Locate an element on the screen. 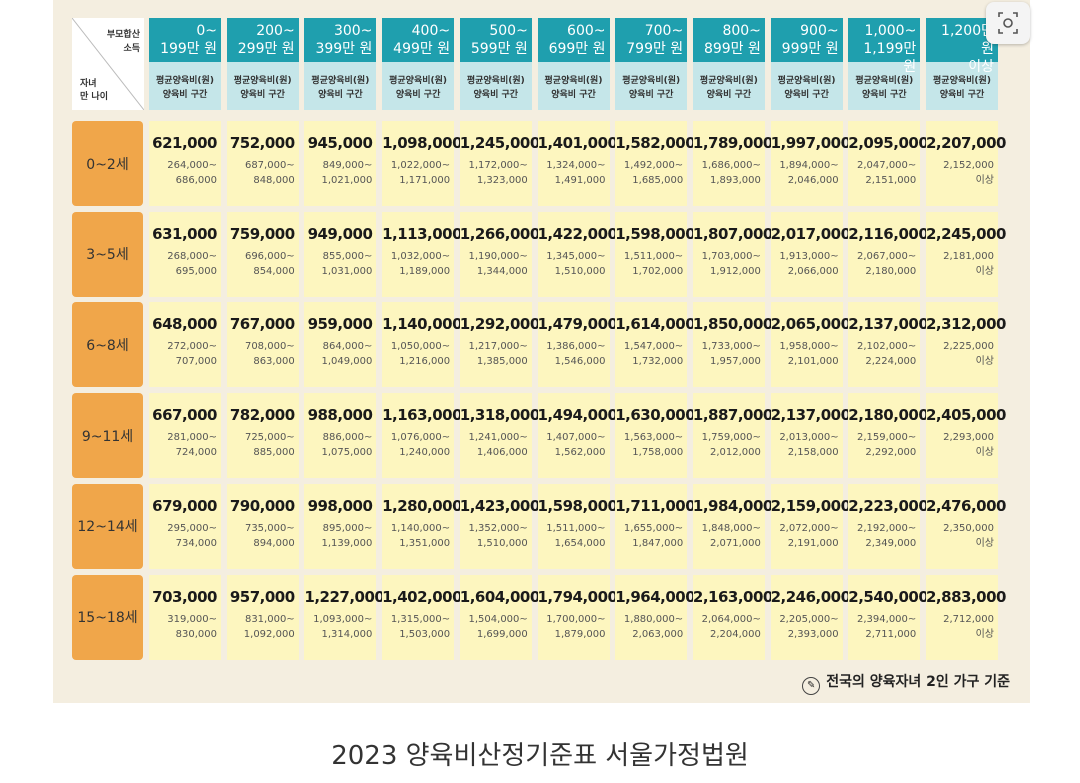 This screenshot has height=783, width=1080. average-cost: 2,137,000 is located at coordinates (888, 324).